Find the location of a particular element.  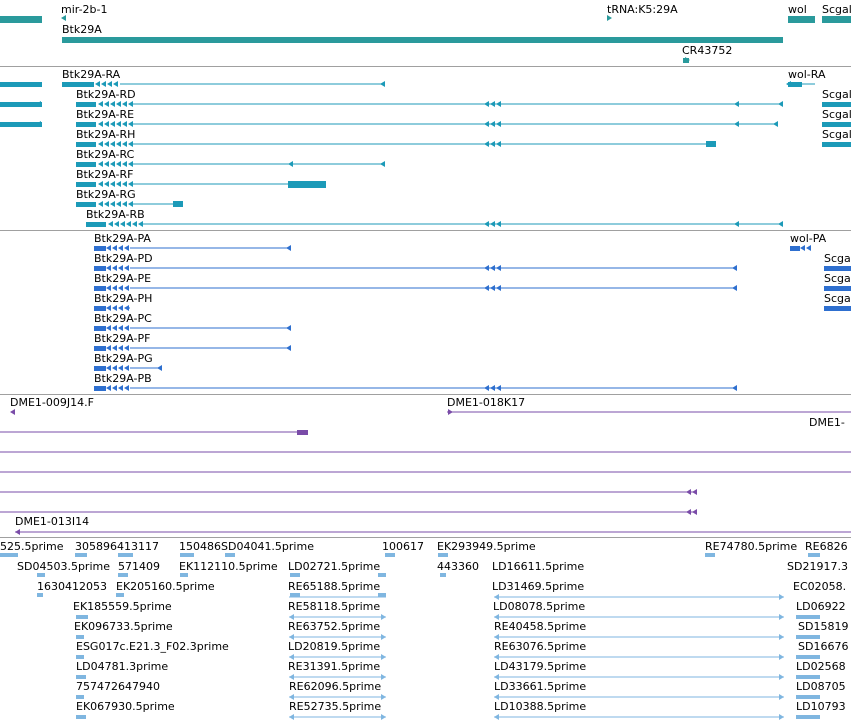

est-label: RE31391.5prime is located at coordinates (334, 666).